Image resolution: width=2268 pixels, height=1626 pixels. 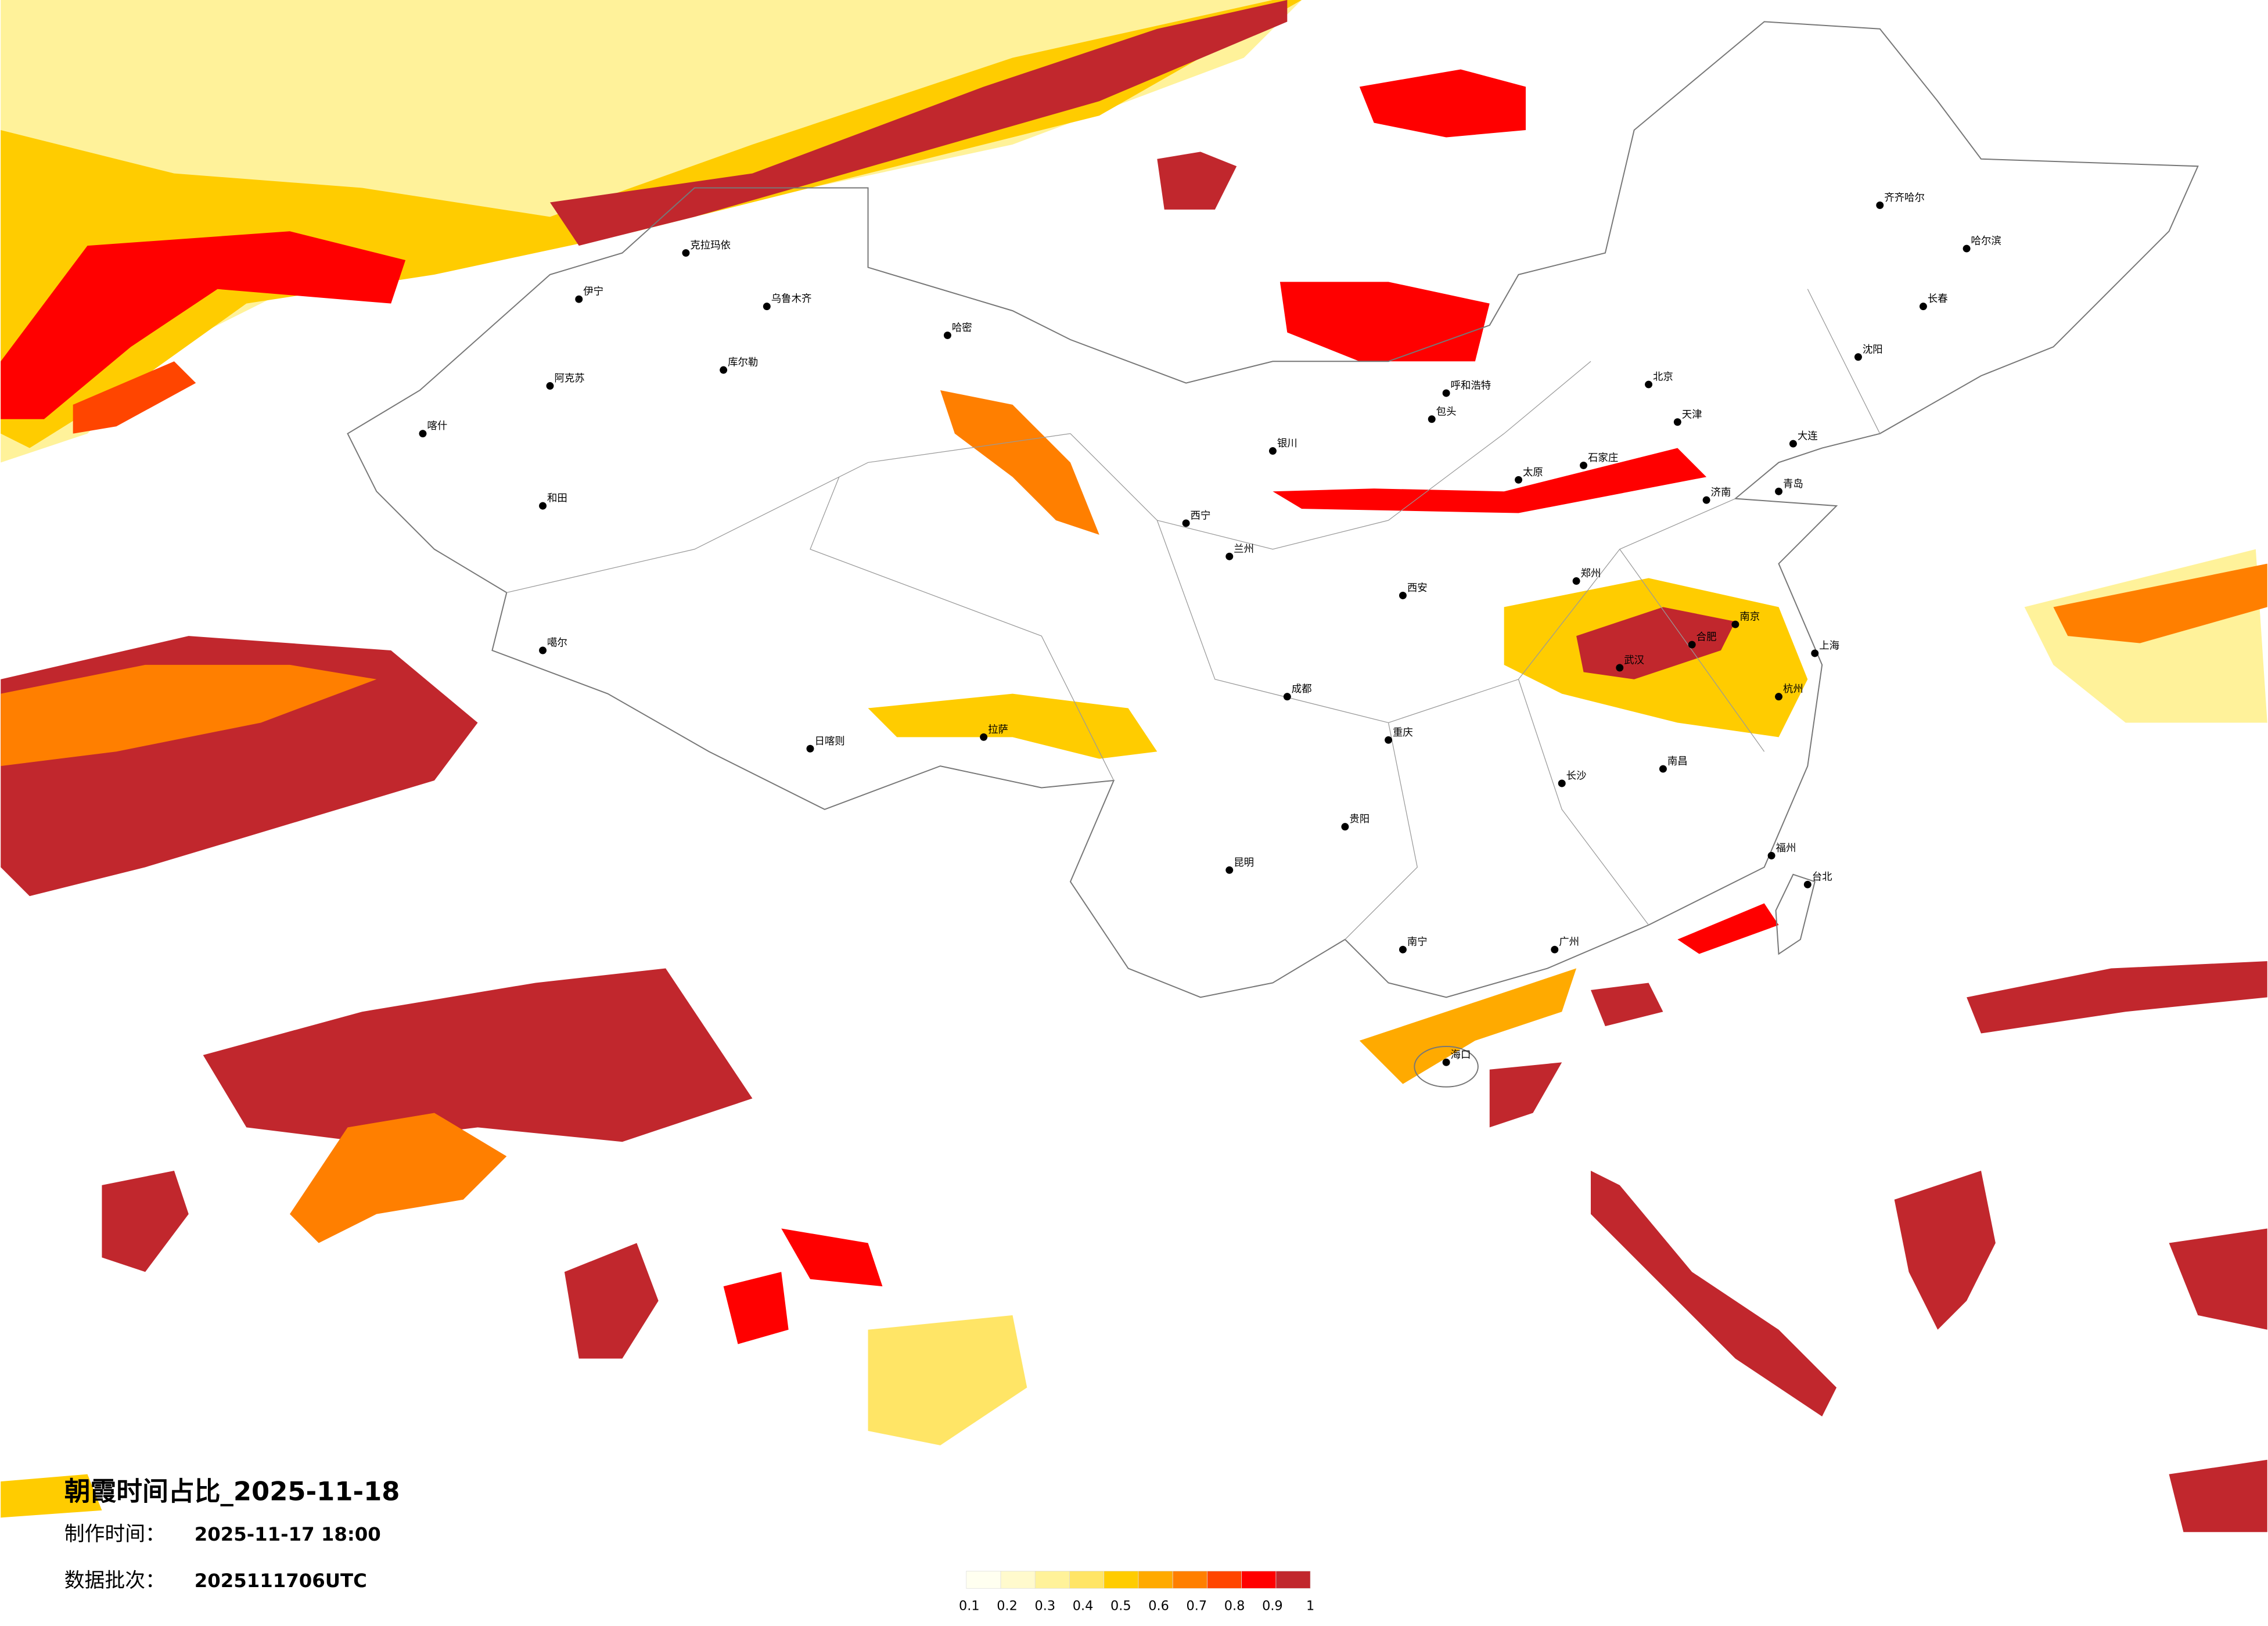 What do you see at coordinates (593, 292) in the screenshot?
I see `city-label: 伊宁` at bounding box center [593, 292].